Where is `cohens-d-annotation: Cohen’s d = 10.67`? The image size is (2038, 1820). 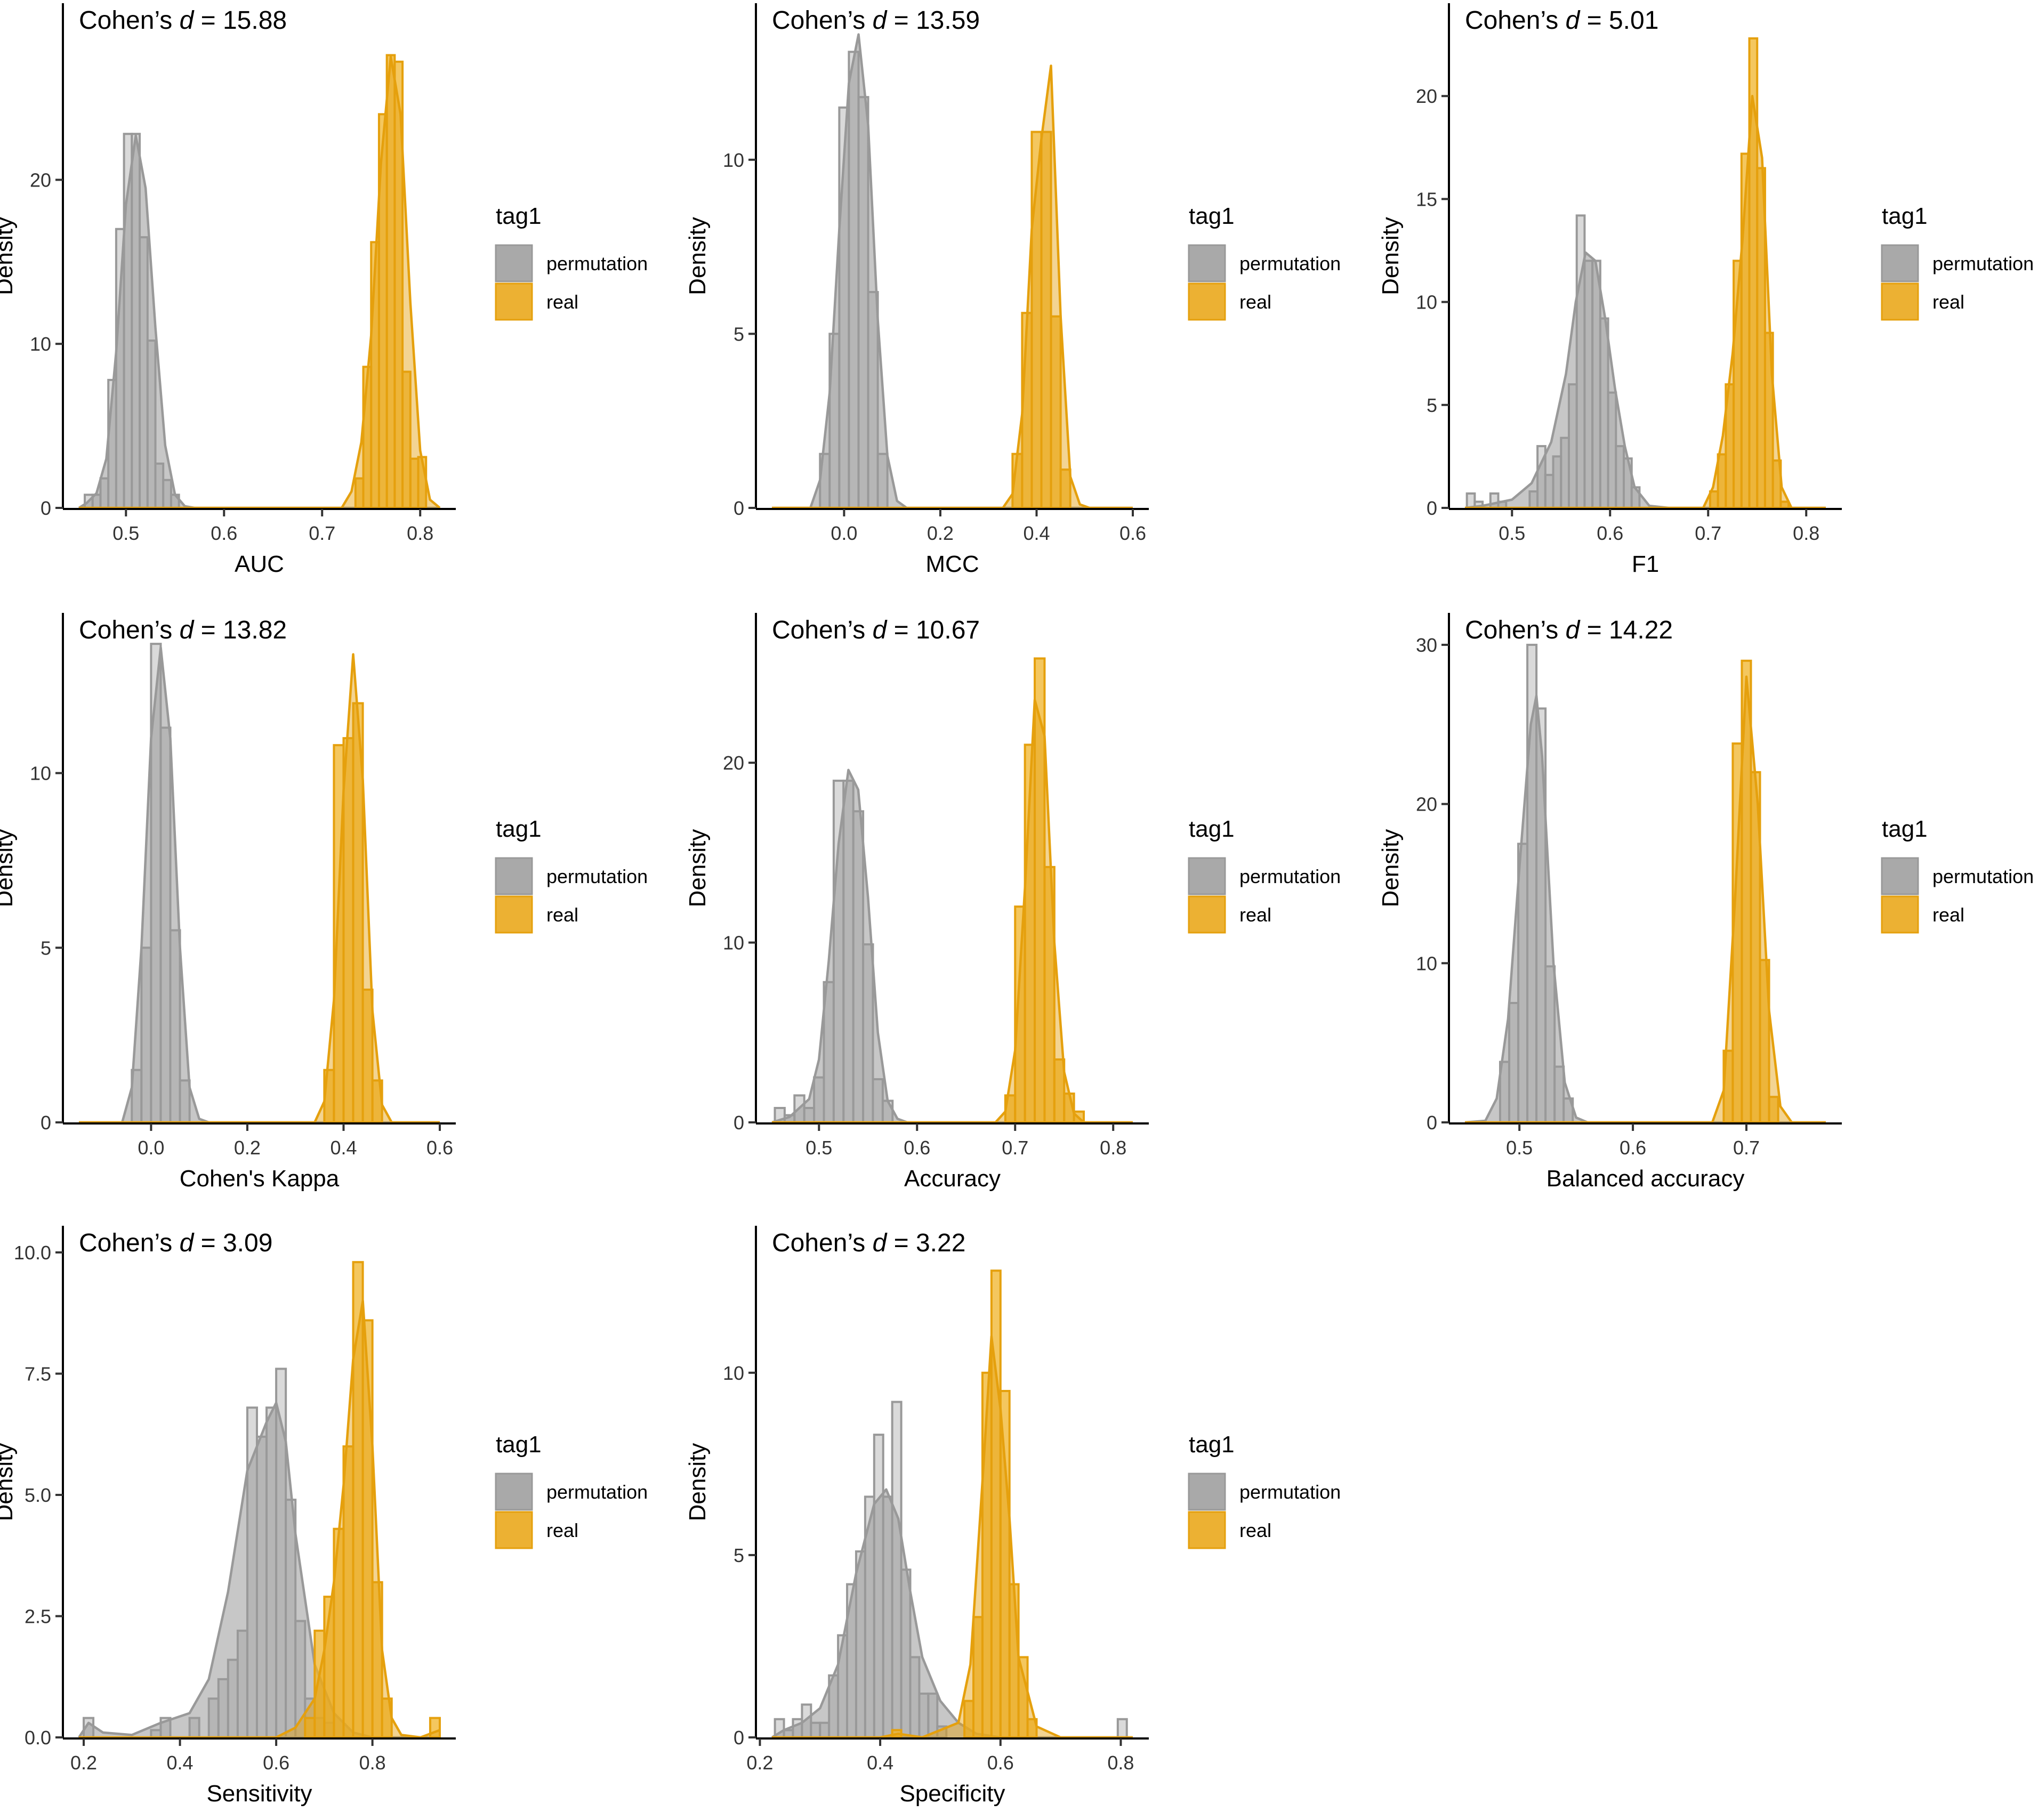
cohens-d-annotation: Cohen’s d = 10.67 is located at coordinates (876, 630).